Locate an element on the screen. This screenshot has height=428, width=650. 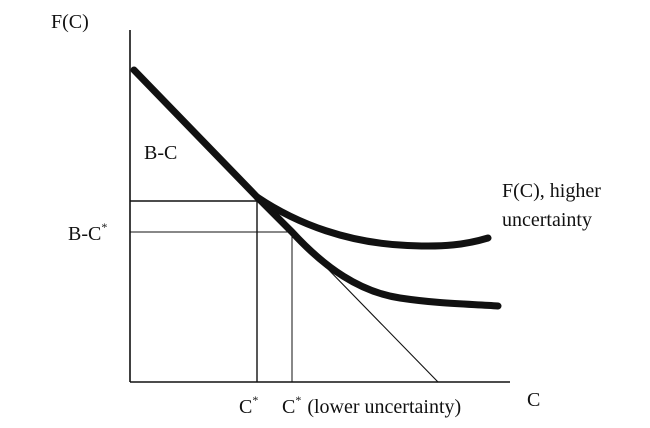
x-axis-label: C is located at coordinates (533, 400).